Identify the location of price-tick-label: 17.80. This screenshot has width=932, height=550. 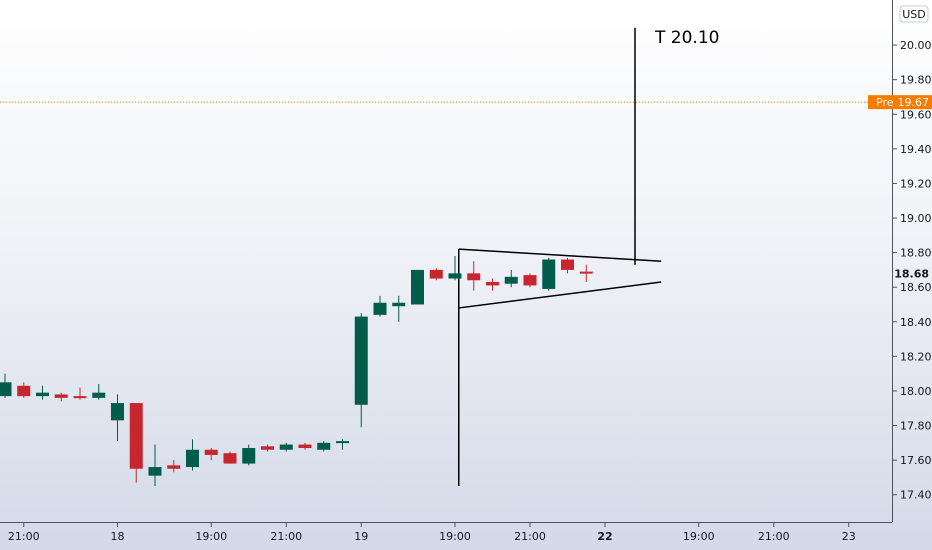
(916, 426).